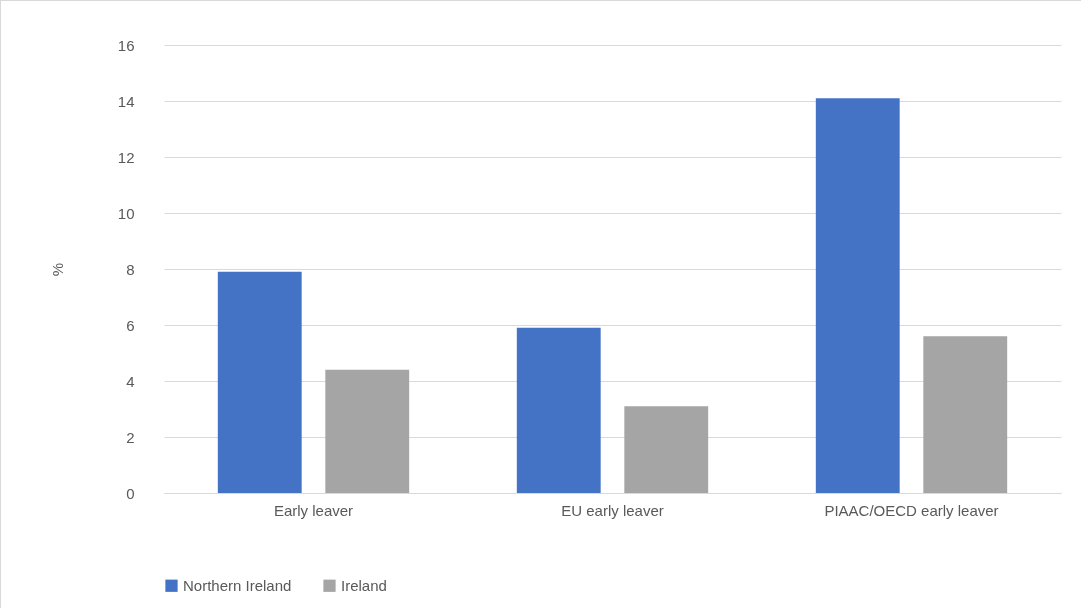 This screenshot has height=610, width=1083. What do you see at coordinates (237, 585) in the screenshot?
I see `legend-label: Northern Ireland` at bounding box center [237, 585].